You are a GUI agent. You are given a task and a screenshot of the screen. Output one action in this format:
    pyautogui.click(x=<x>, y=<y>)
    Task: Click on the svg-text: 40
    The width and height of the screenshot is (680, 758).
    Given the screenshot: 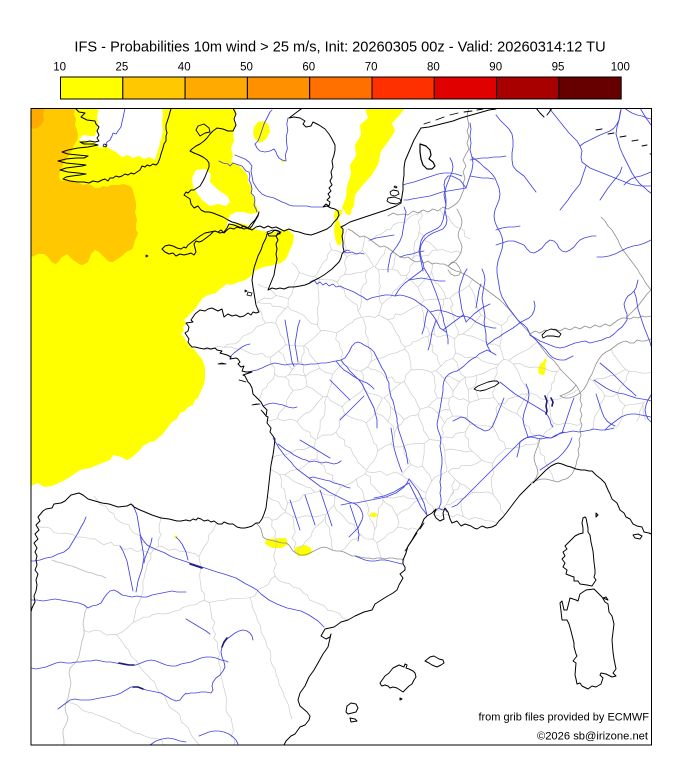 What is the action you would take?
    pyautogui.click(x=184, y=68)
    